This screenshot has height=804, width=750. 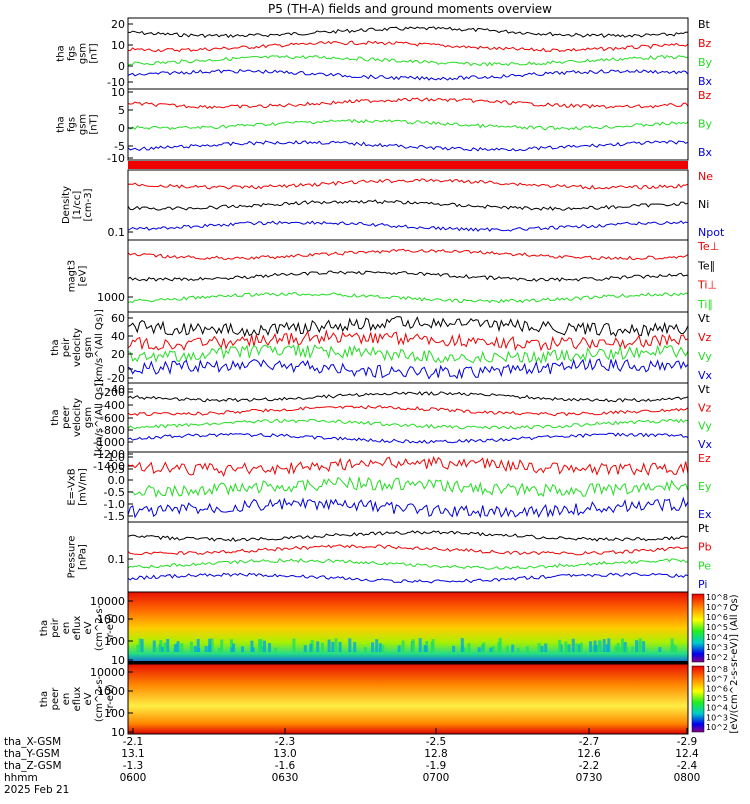 What do you see at coordinates (711, 232) in the screenshot?
I see `legend-entry: Npot` at bounding box center [711, 232].